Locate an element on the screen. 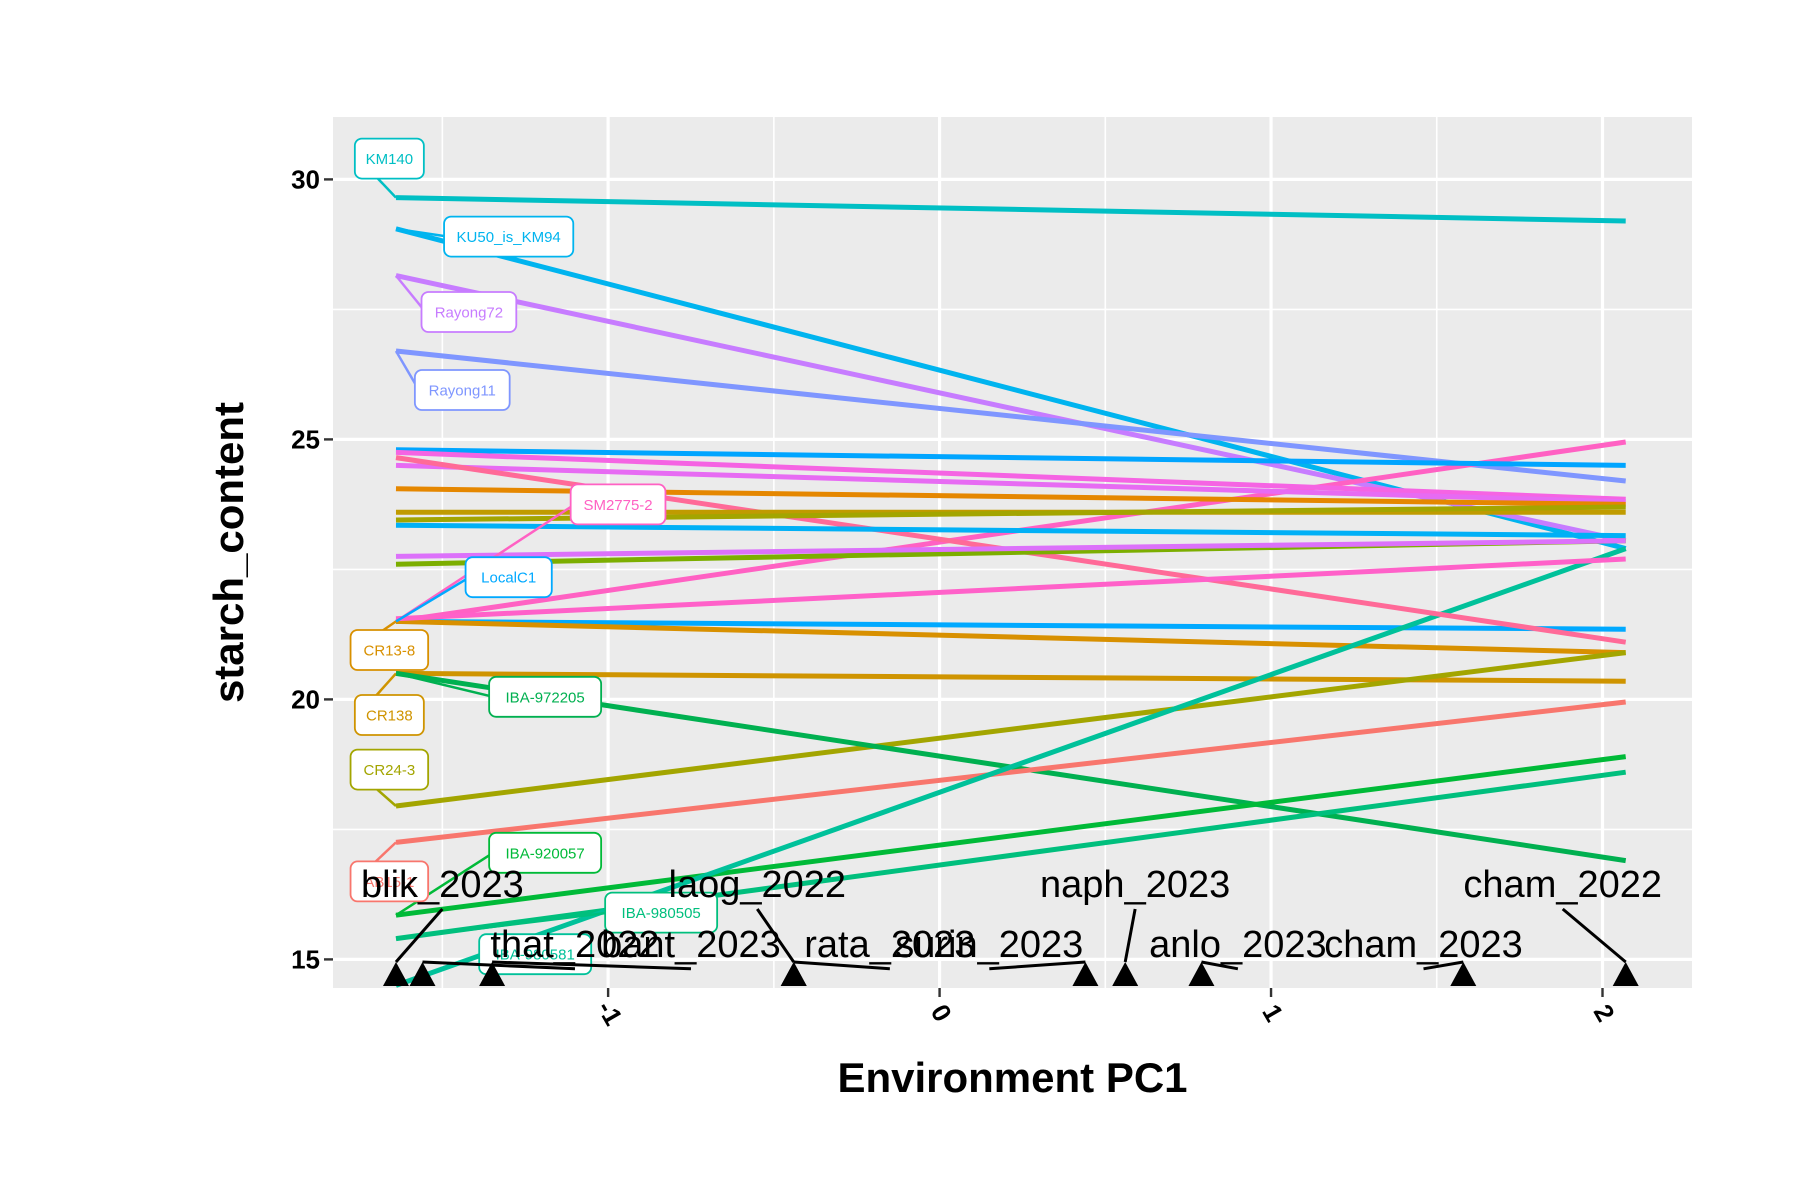  y-tick-label: 30 is located at coordinates (305, 179).